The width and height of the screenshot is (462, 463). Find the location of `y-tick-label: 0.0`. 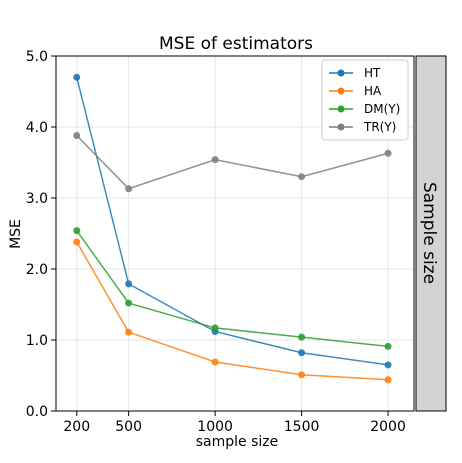

y-tick-label: 0.0 is located at coordinates (37, 412).